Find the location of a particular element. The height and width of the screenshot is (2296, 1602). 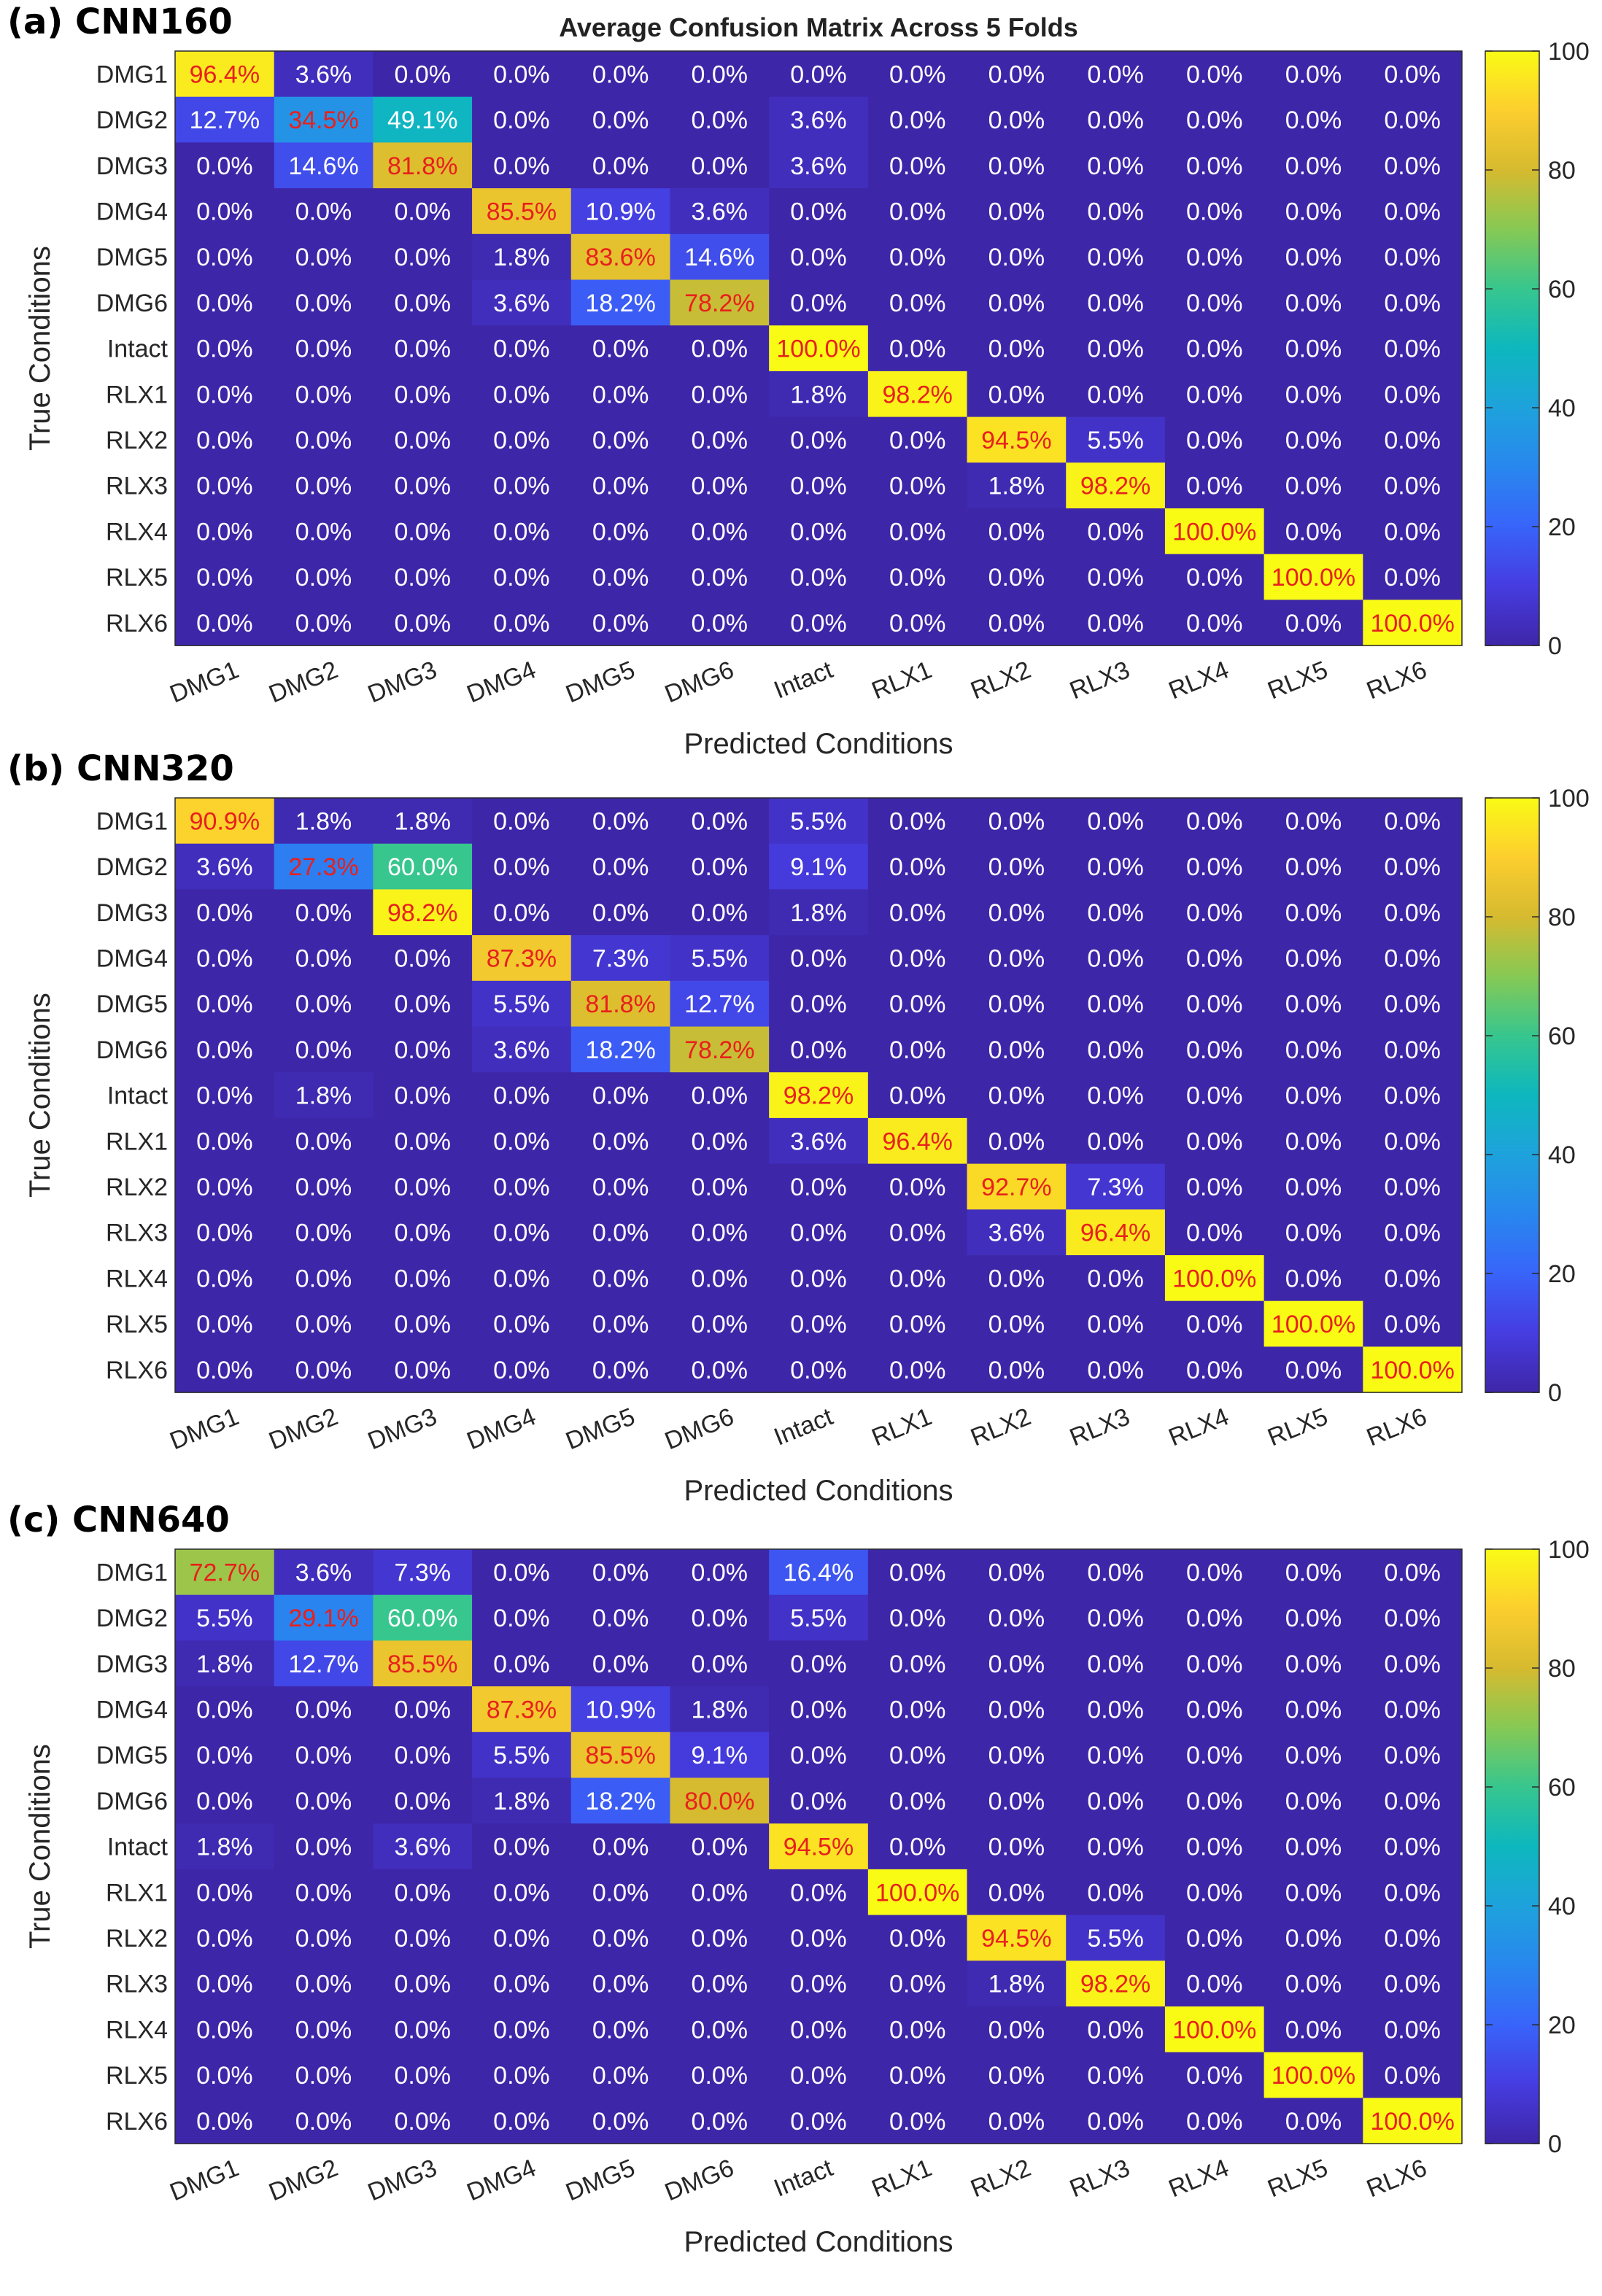

cell-value: 96.4% is located at coordinates (225, 74).